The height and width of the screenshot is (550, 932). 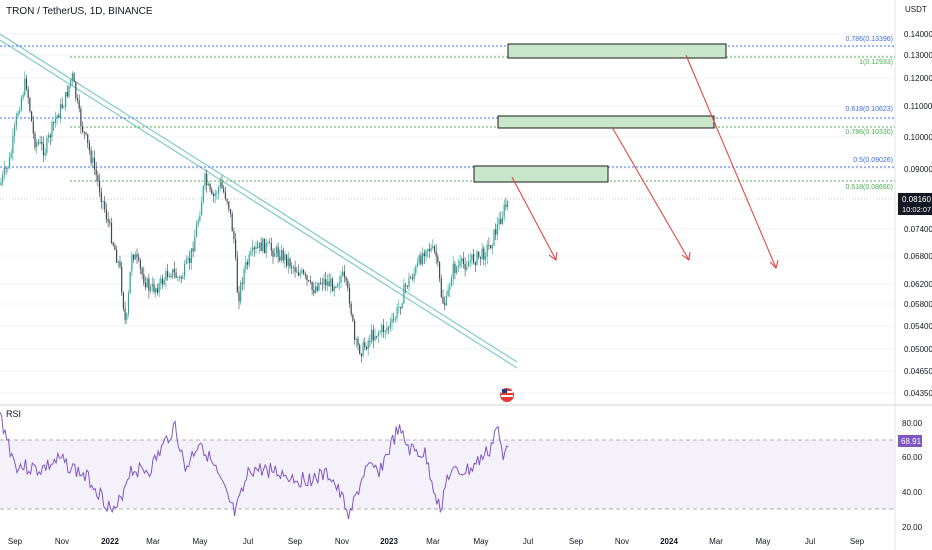 What do you see at coordinates (79, 11) in the screenshot?
I see `symbol-title: TRON / TetherUS, 1D, BINANCE` at bounding box center [79, 11].